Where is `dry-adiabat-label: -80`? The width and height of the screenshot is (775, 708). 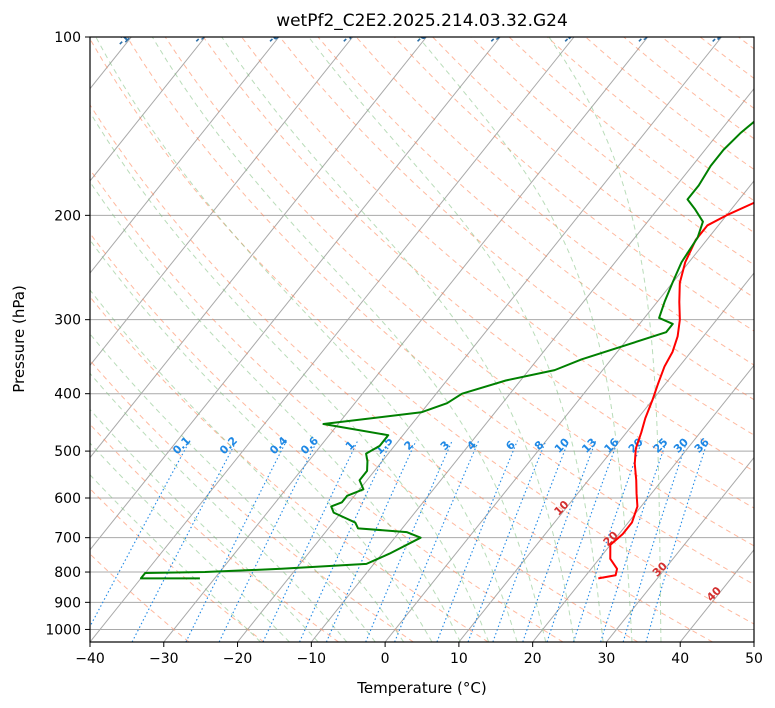 dry-adiabat-label: -80 is located at coordinates (276, 34).